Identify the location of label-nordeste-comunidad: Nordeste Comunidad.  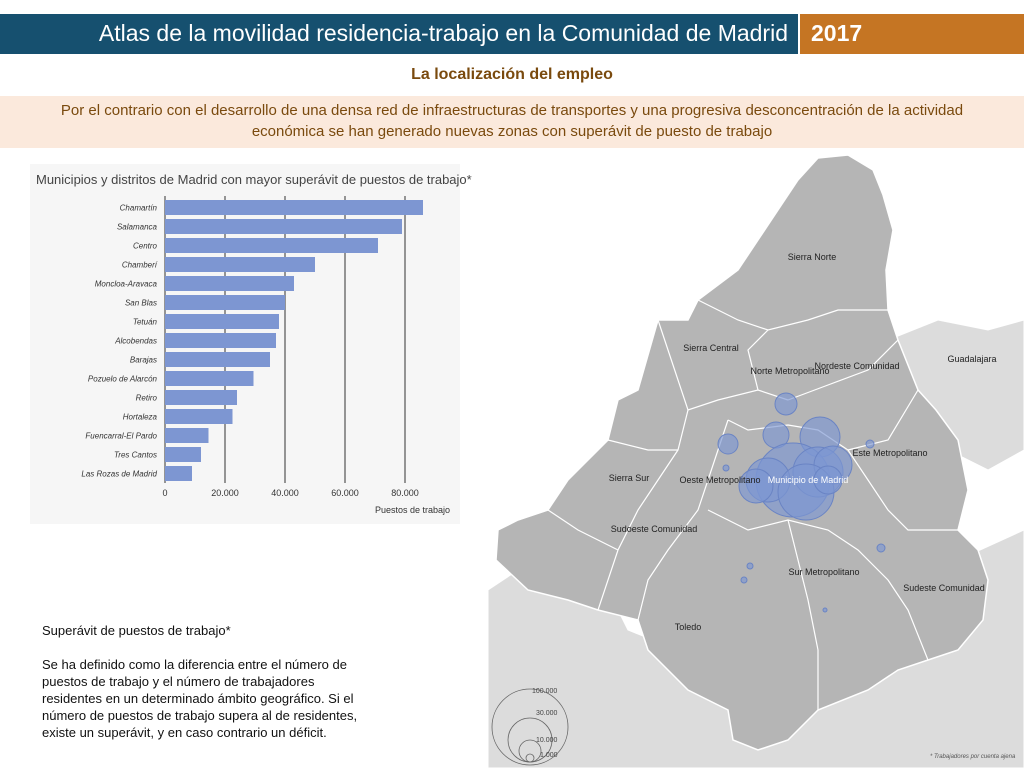
(856, 366).